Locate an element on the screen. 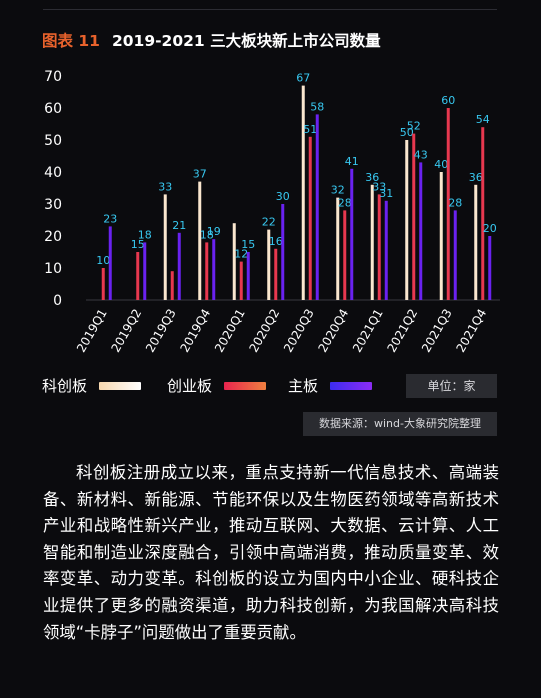 The height and width of the screenshot is (698, 541). x-tick-label: 2021Q2 is located at coordinates (402, 331).